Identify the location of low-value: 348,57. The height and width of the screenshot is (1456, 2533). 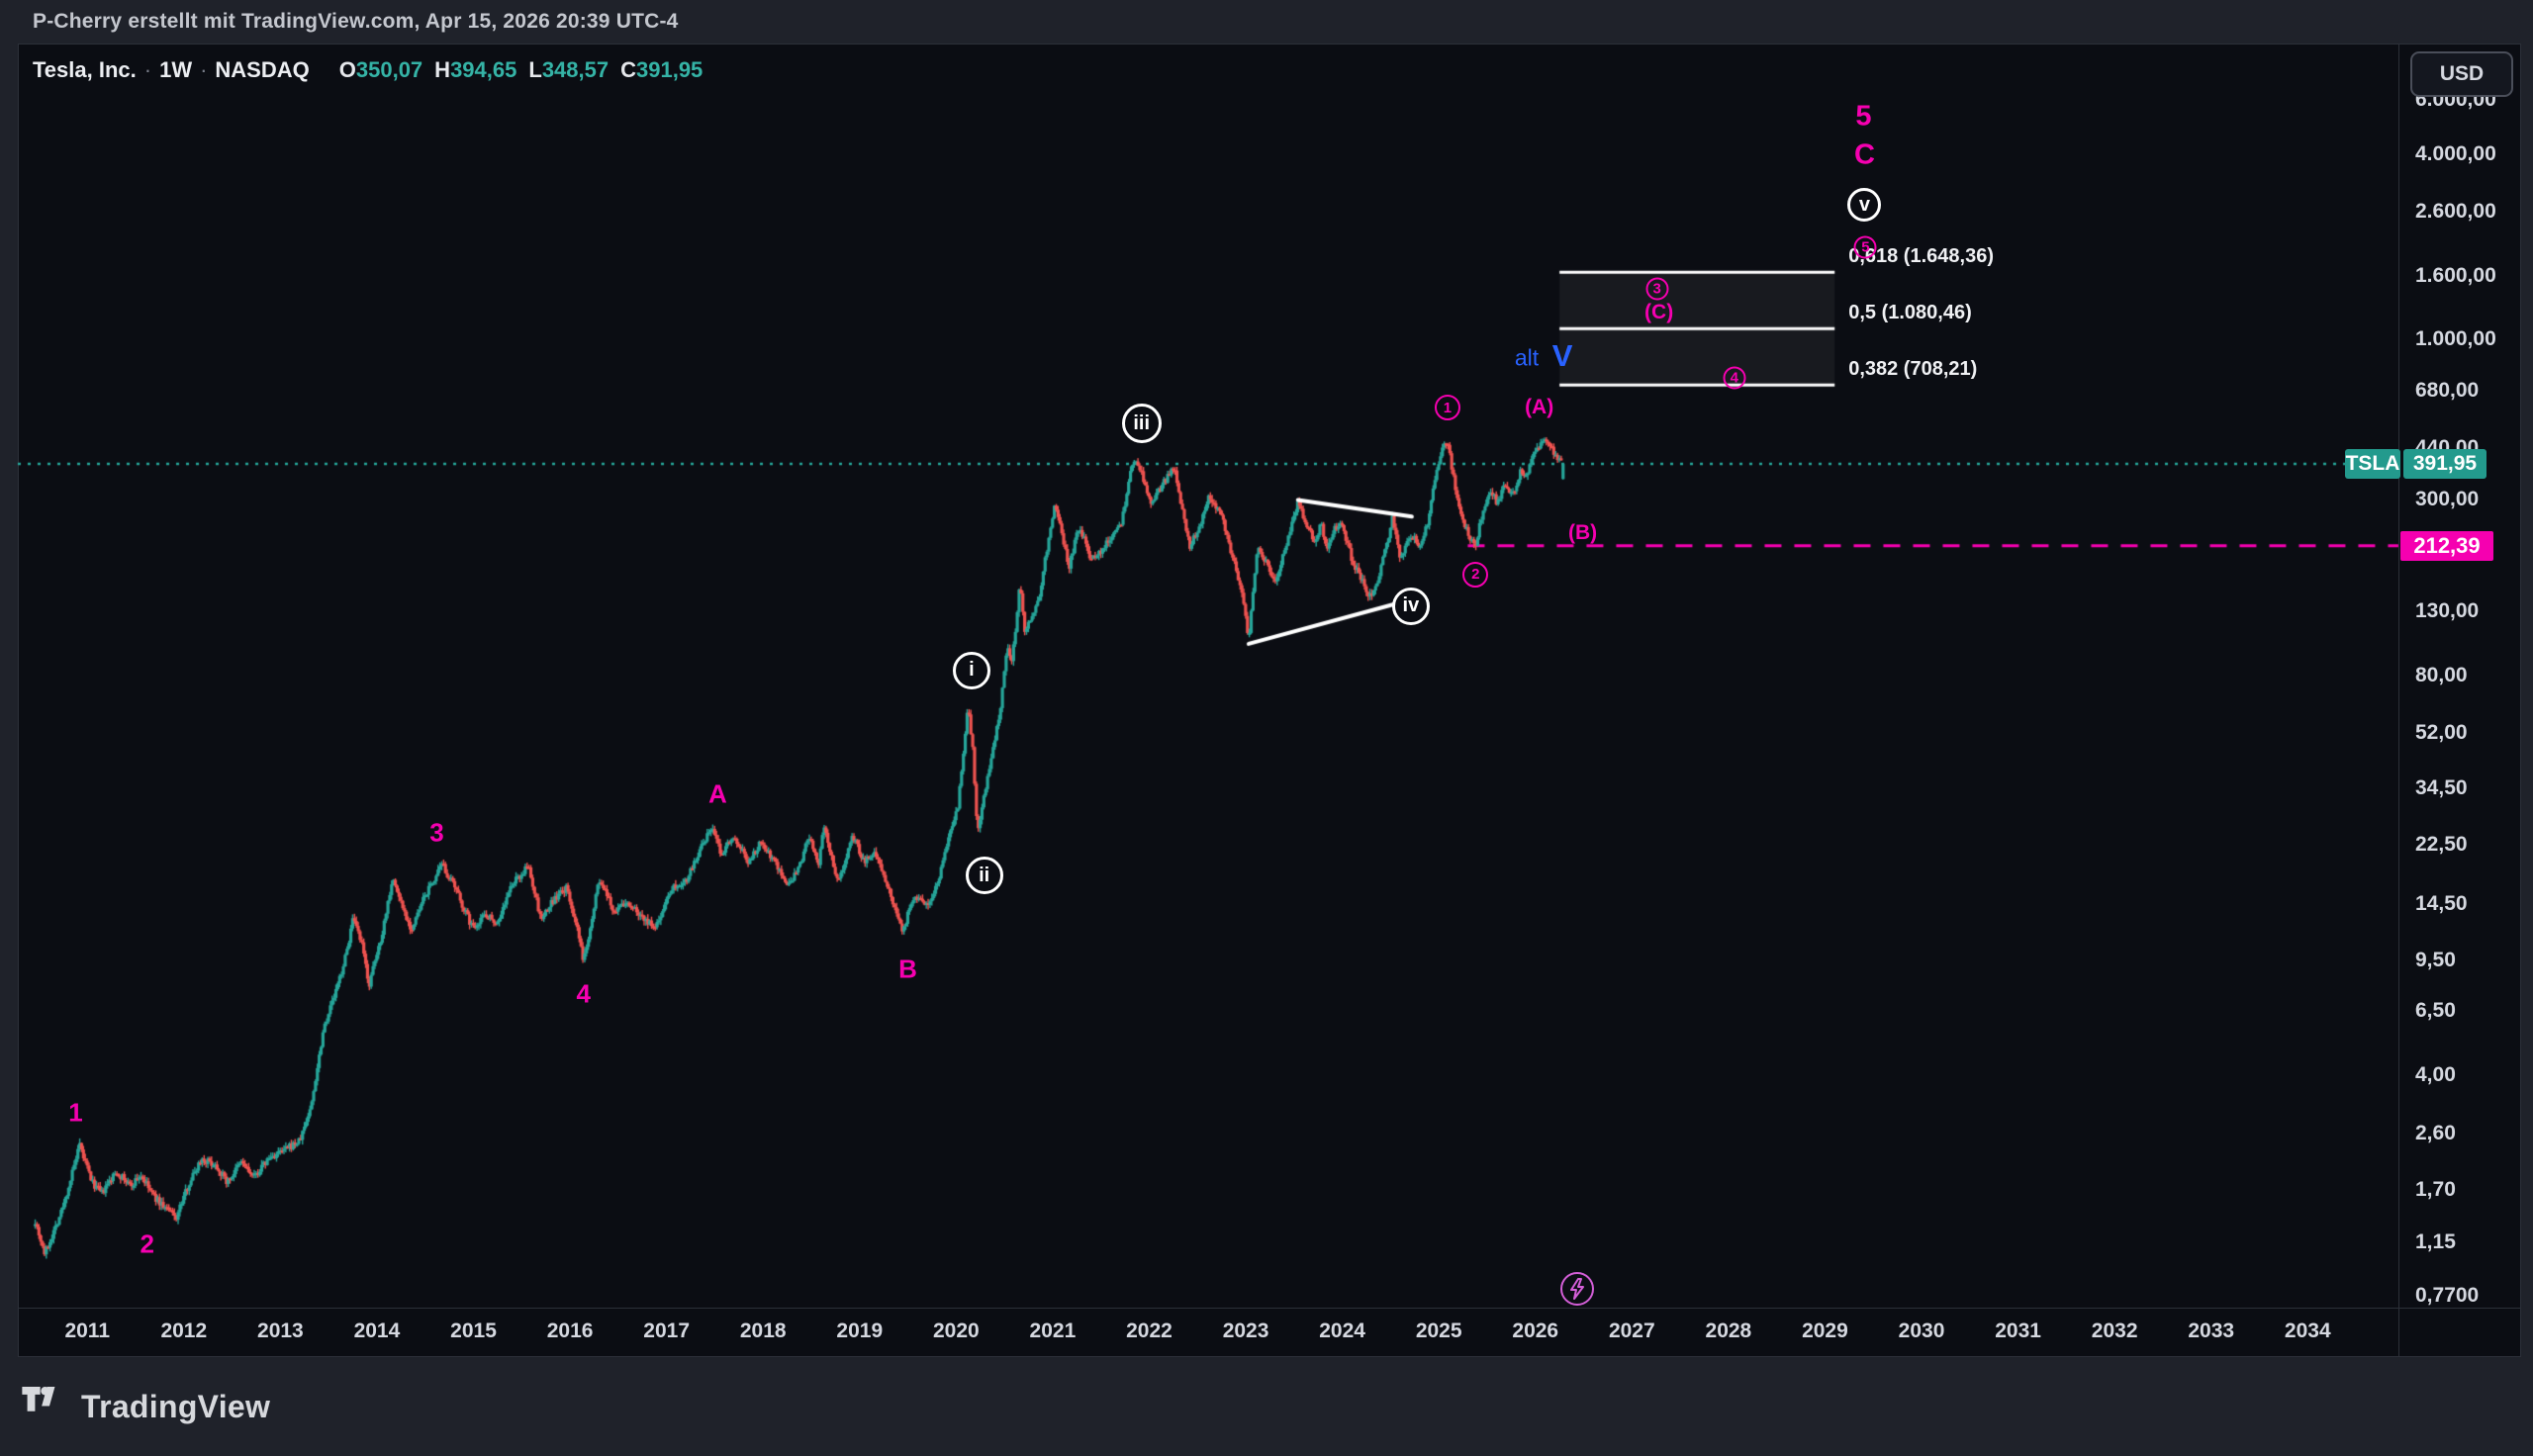
(576, 69).